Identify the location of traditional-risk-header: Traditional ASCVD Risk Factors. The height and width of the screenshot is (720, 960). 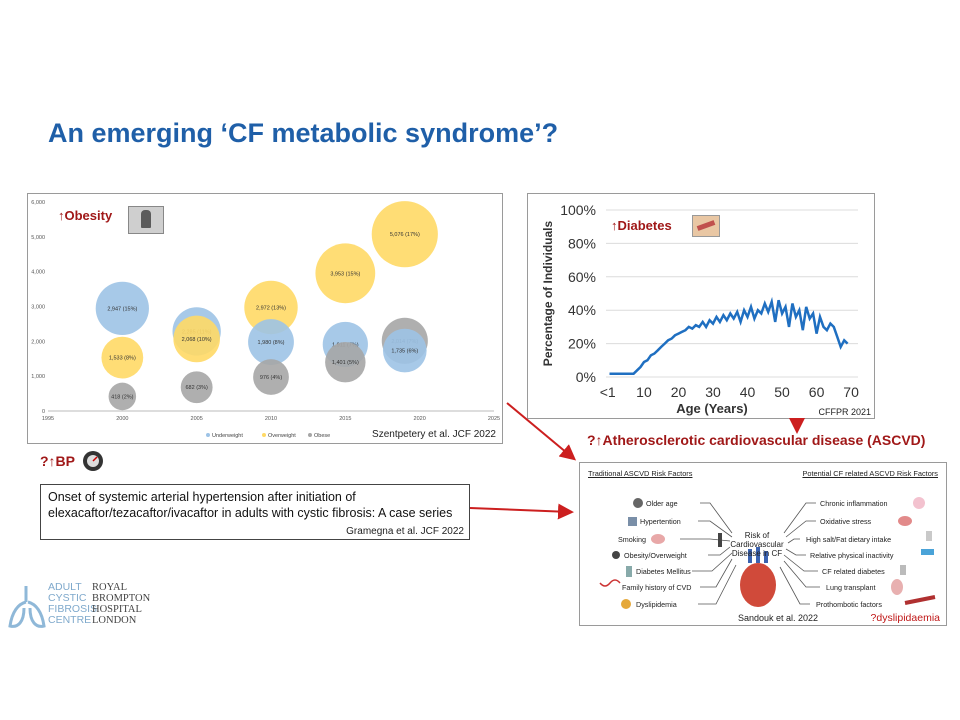
(640, 473).